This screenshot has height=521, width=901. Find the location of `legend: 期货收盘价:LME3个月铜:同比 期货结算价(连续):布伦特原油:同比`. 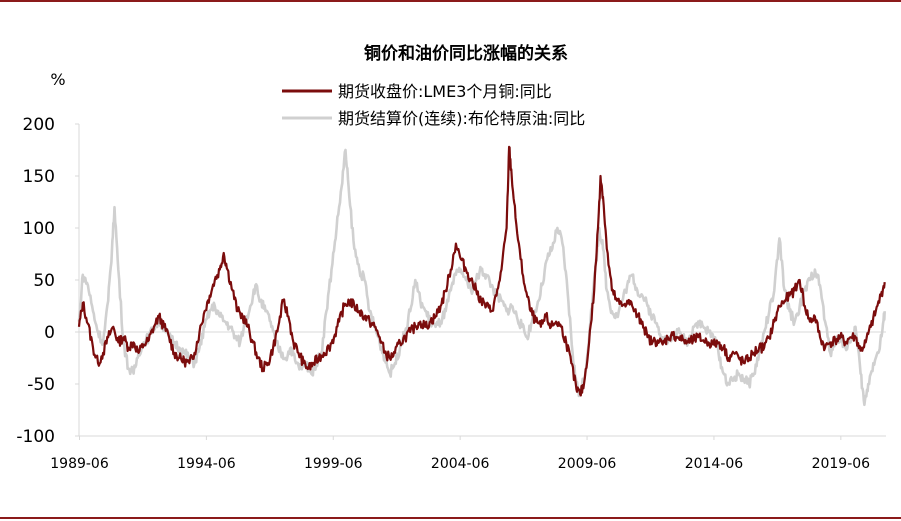

legend: 期货收盘价:LME3个月铜:同比 期货结算价(连续):布伦特原油:同比 is located at coordinates (433, 105).